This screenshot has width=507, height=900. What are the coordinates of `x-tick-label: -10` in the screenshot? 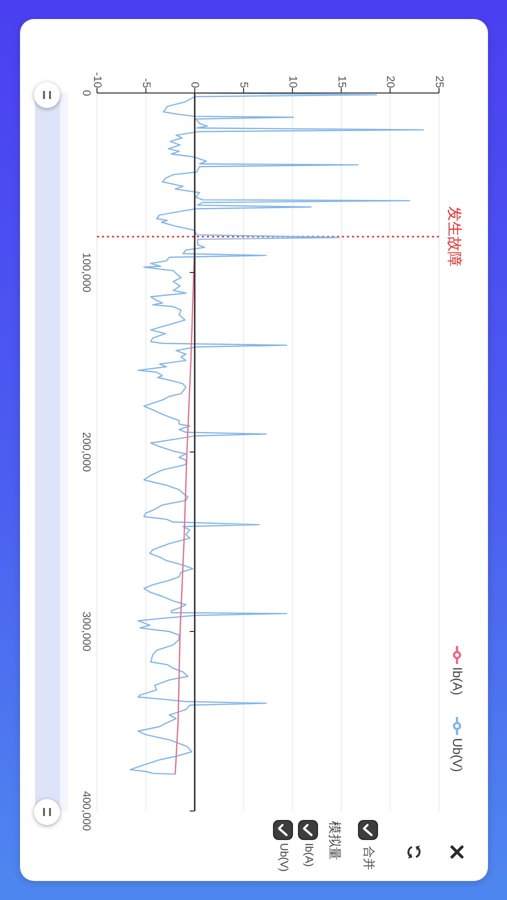 It's located at (97, 80).